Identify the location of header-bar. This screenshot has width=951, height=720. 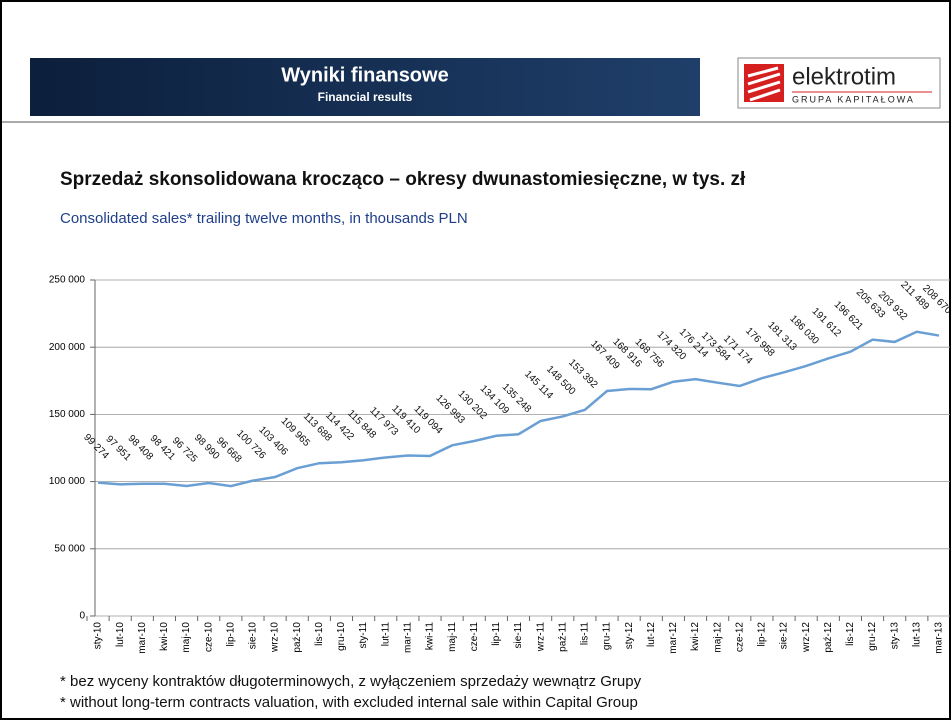
(365, 87).